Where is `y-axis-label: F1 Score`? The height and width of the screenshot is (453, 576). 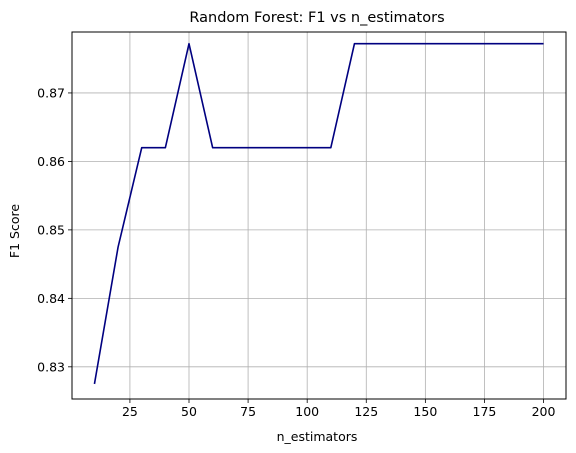 y-axis-label: F1 Score is located at coordinates (14, 231).